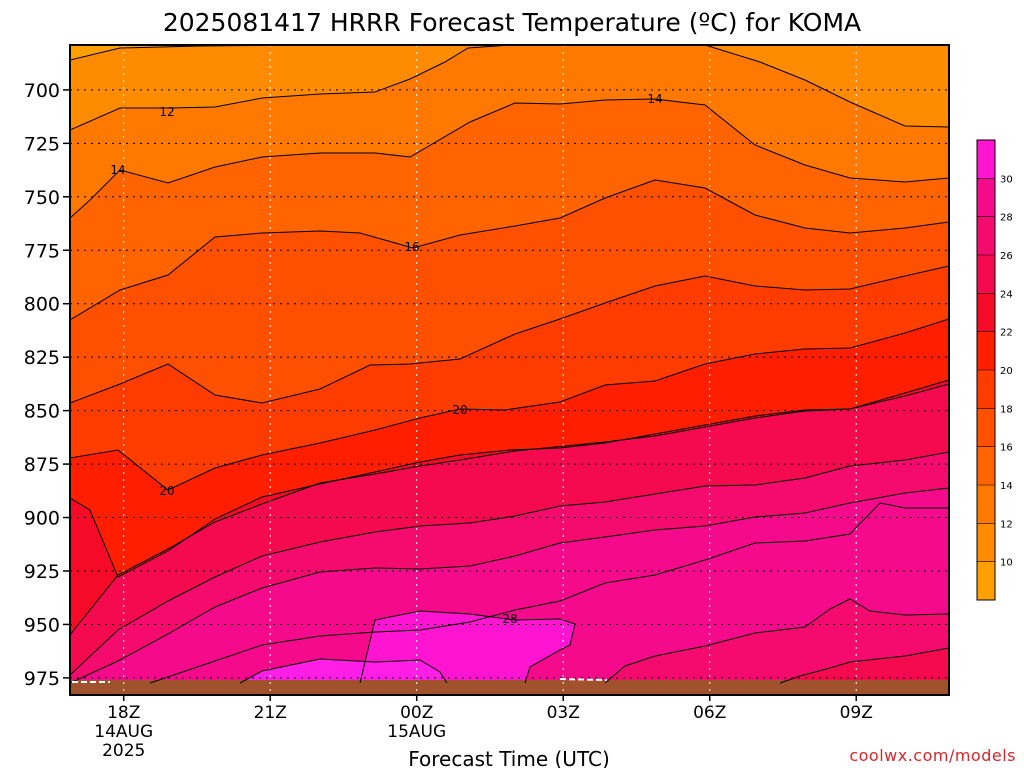 The image size is (1024, 768). I want to click on band-24-26-east, so click(864, 665).